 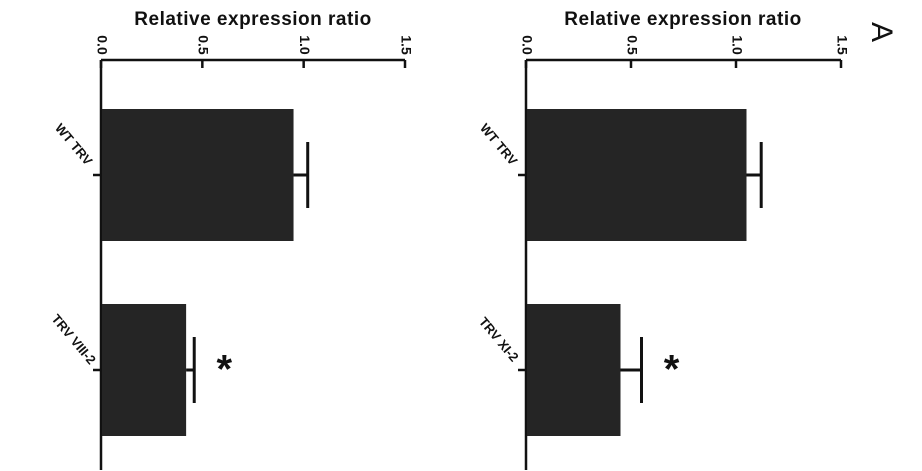 What do you see at coordinates (499, 339) in the screenshot?
I see `category-label: TRV XI-2` at bounding box center [499, 339].